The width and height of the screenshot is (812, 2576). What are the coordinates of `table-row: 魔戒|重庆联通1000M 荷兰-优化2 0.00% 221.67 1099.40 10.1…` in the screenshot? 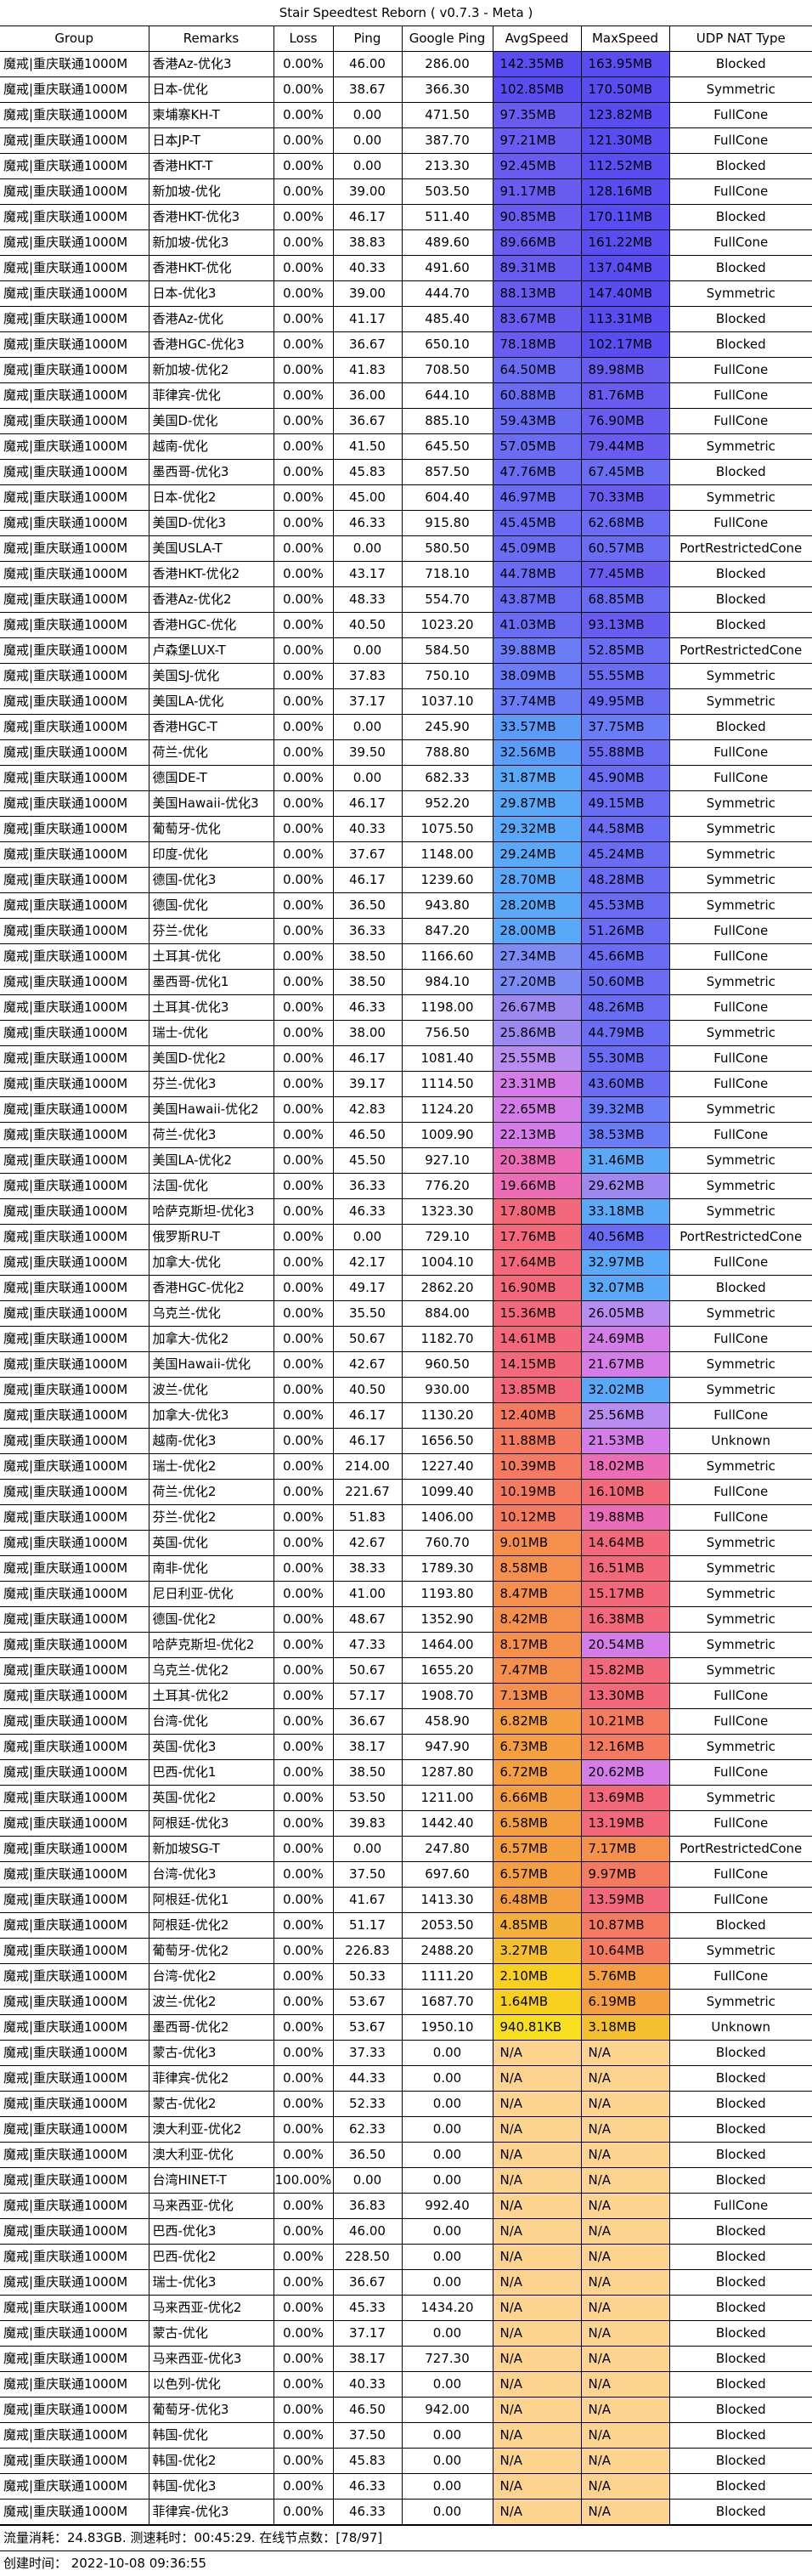 It's located at (406, 1492).